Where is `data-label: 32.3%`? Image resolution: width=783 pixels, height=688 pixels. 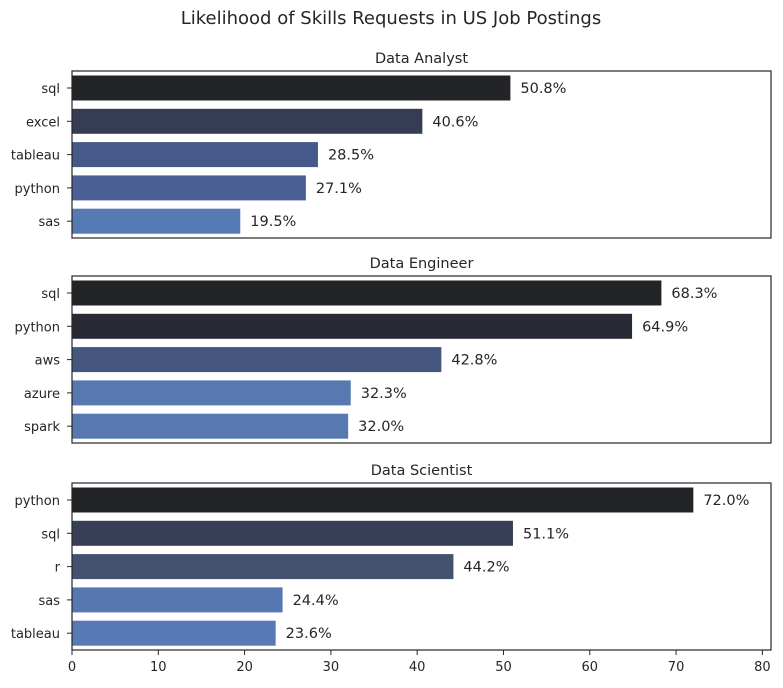
data-label: 32.3% is located at coordinates (384, 394).